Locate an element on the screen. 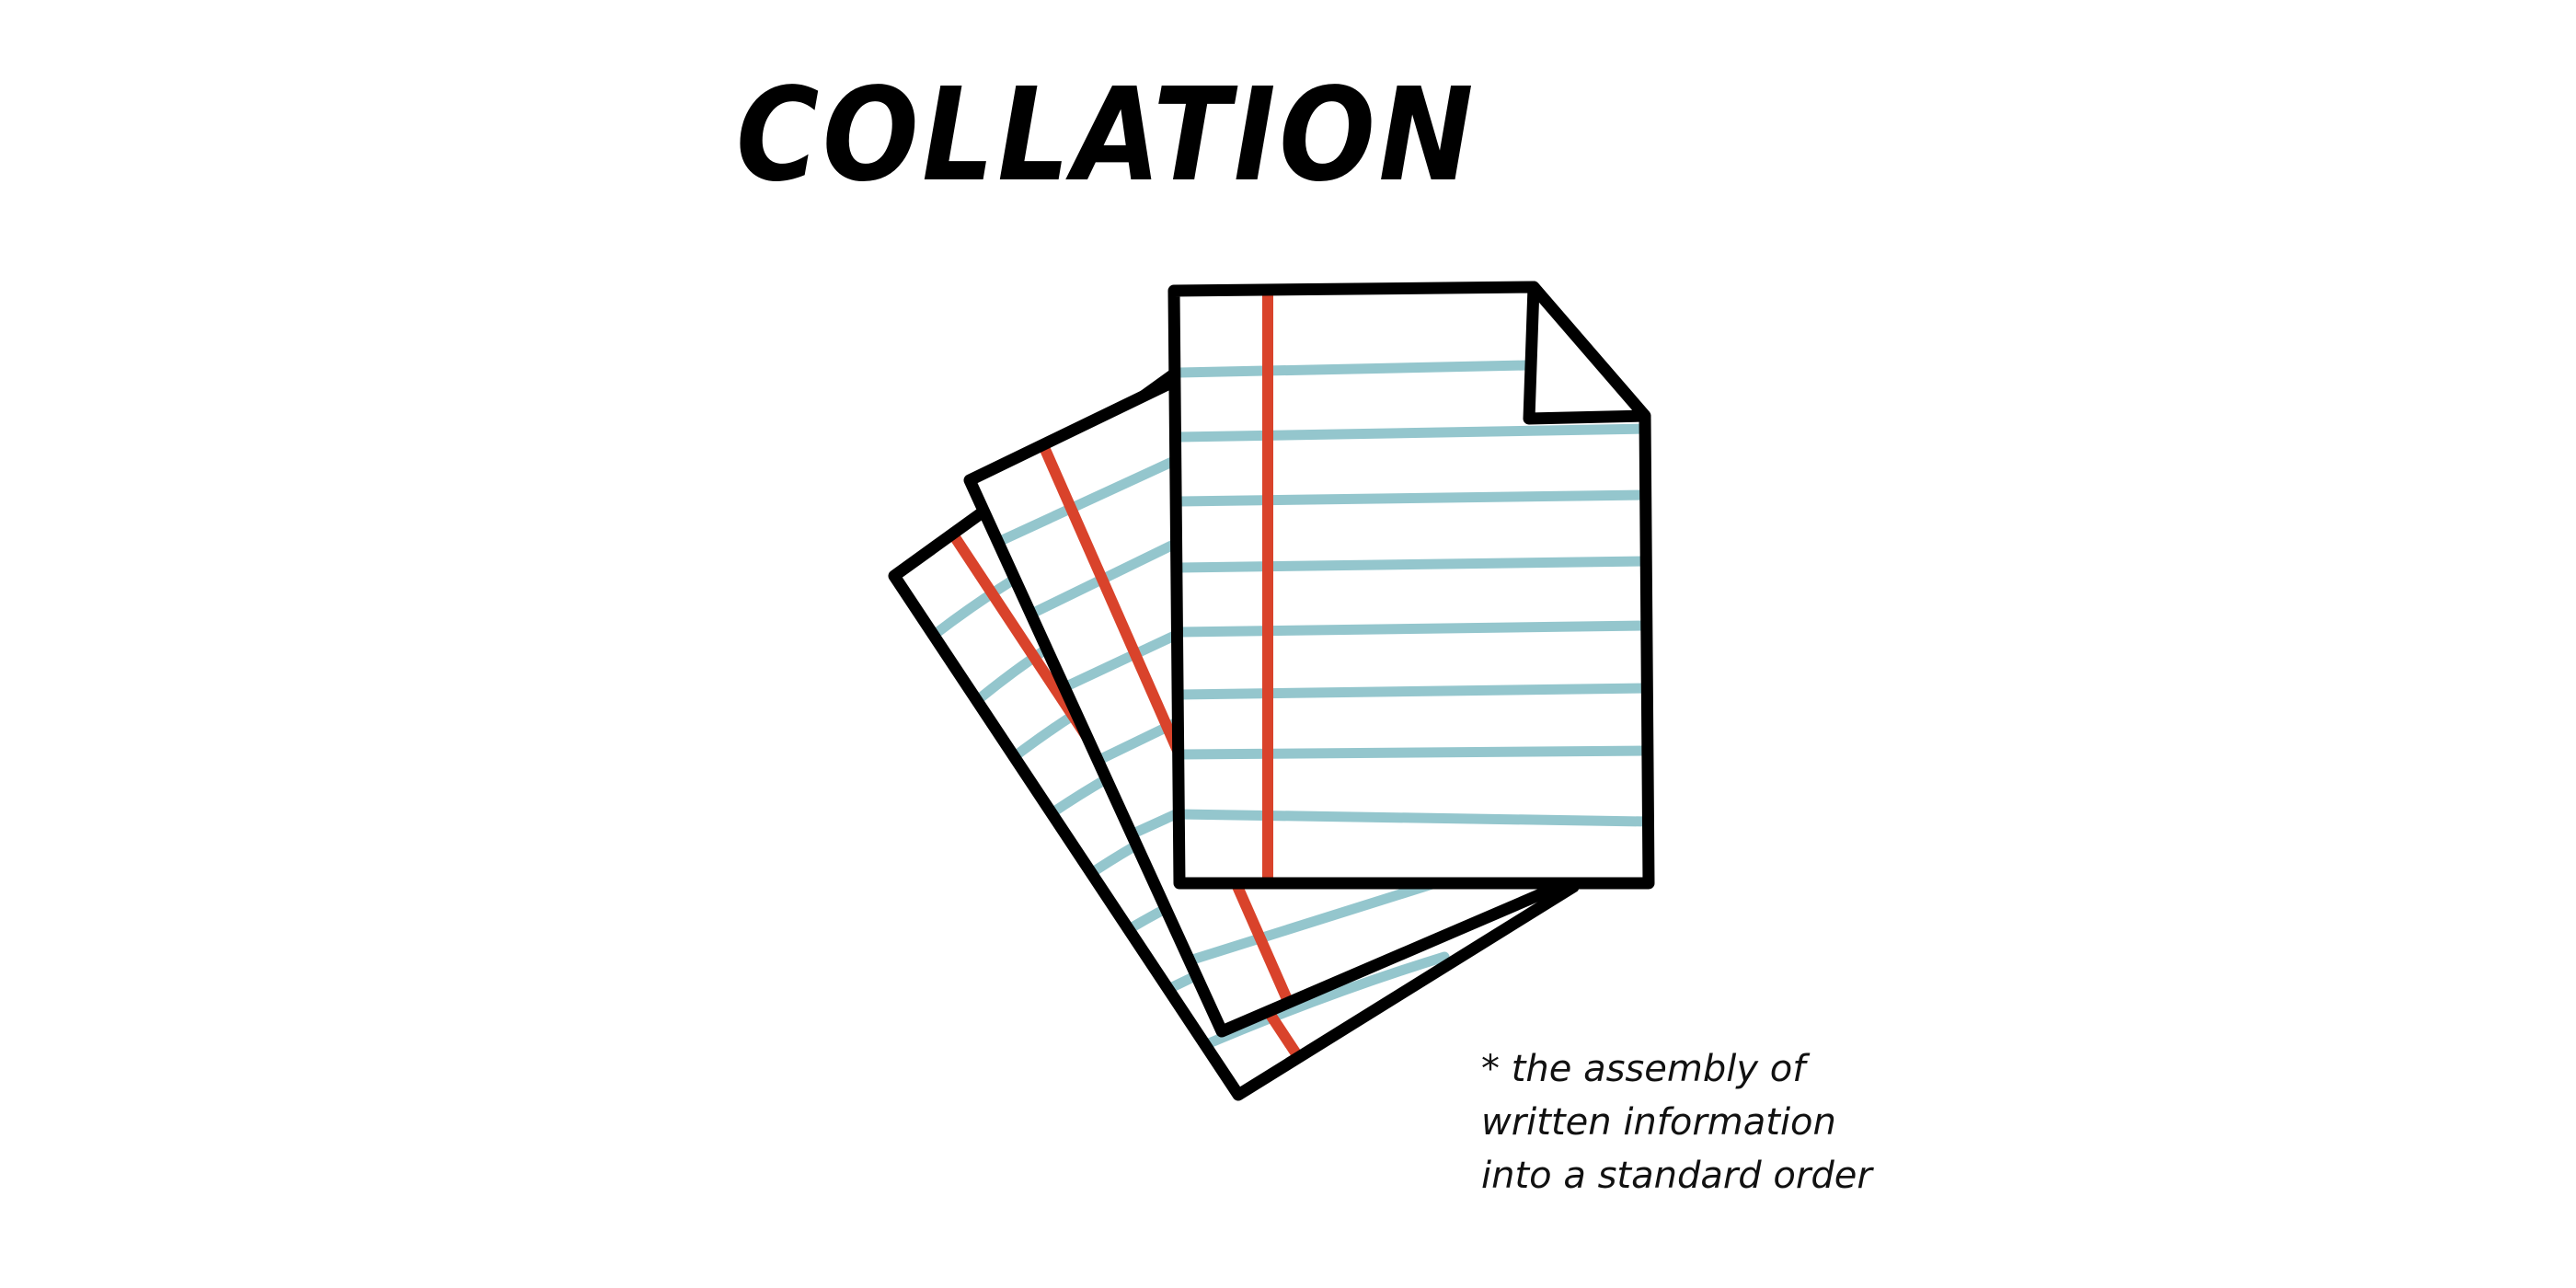 This screenshot has height=1288, width=2576. page-title: COLLATION is located at coordinates (1107, 136).